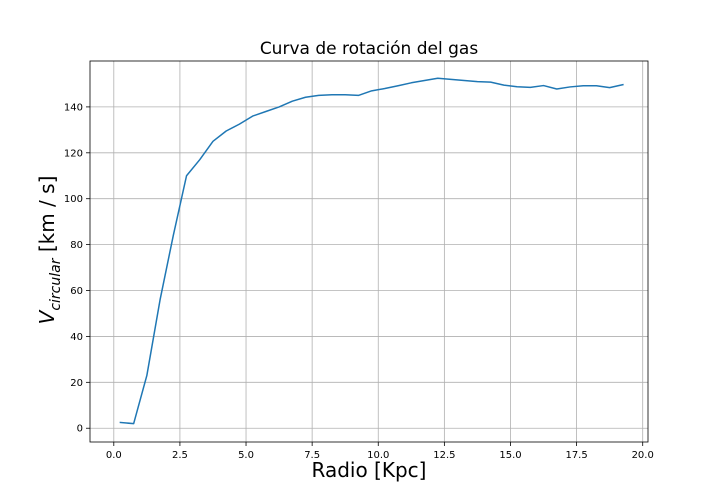  What do you see at coordinates (56, 283) in the screenshot?
I see `y-axis-label-subscript: circular` at bounding box center [56, 283].